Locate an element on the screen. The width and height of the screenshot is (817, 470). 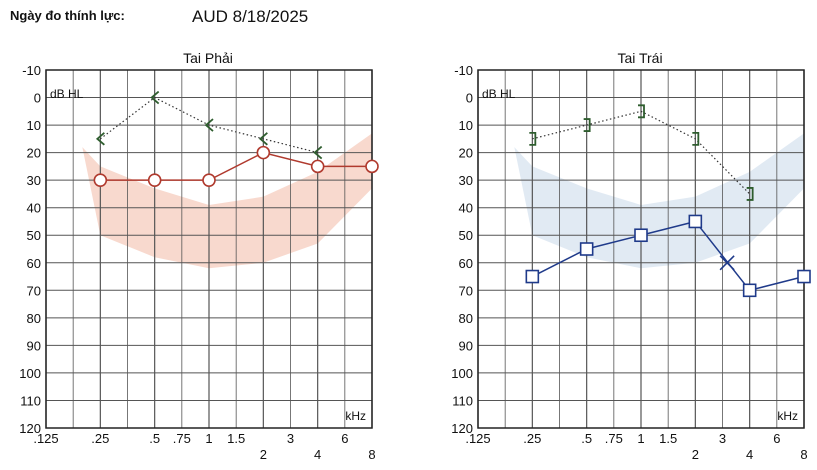
data-point-cross is located at coordinates (727, 263).